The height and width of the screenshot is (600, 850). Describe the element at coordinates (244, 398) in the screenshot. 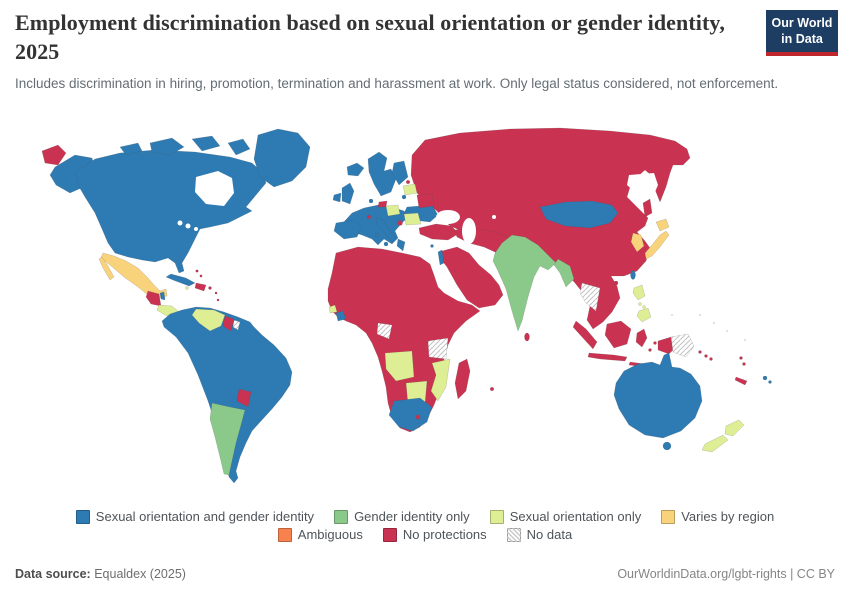

I see `region-paraguay` at that location.